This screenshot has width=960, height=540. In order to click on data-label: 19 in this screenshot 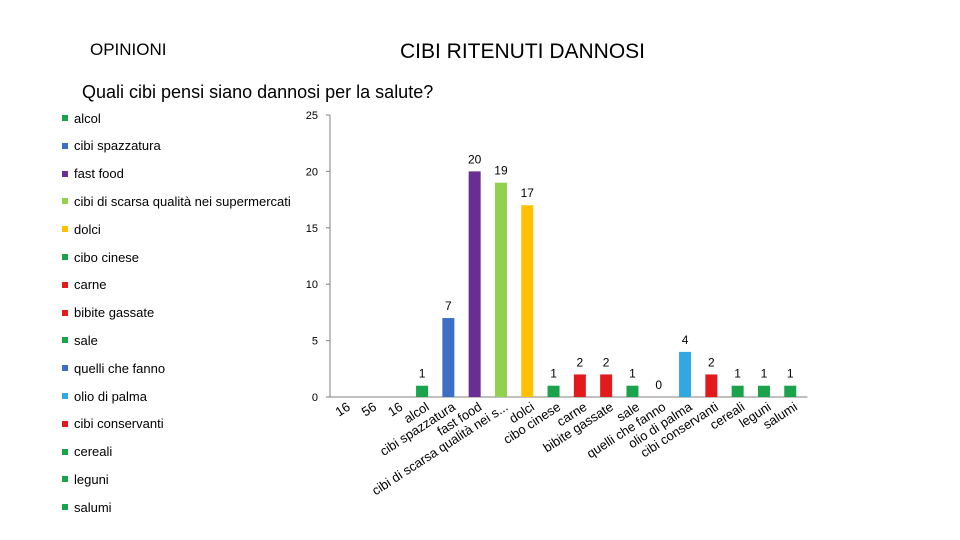, I will do `click(501, 171)`.